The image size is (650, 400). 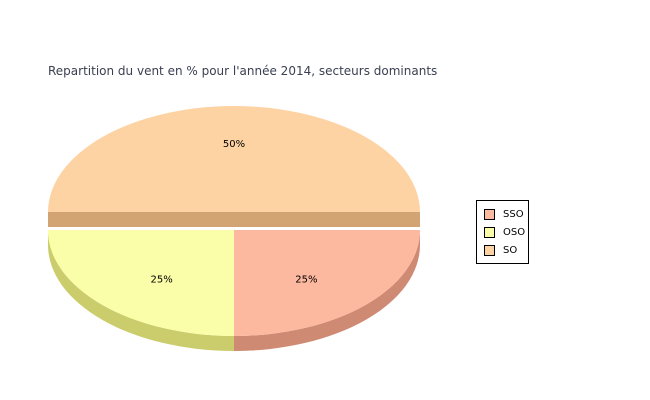 I want to click on slice-oso, so click(x=141, y=283).